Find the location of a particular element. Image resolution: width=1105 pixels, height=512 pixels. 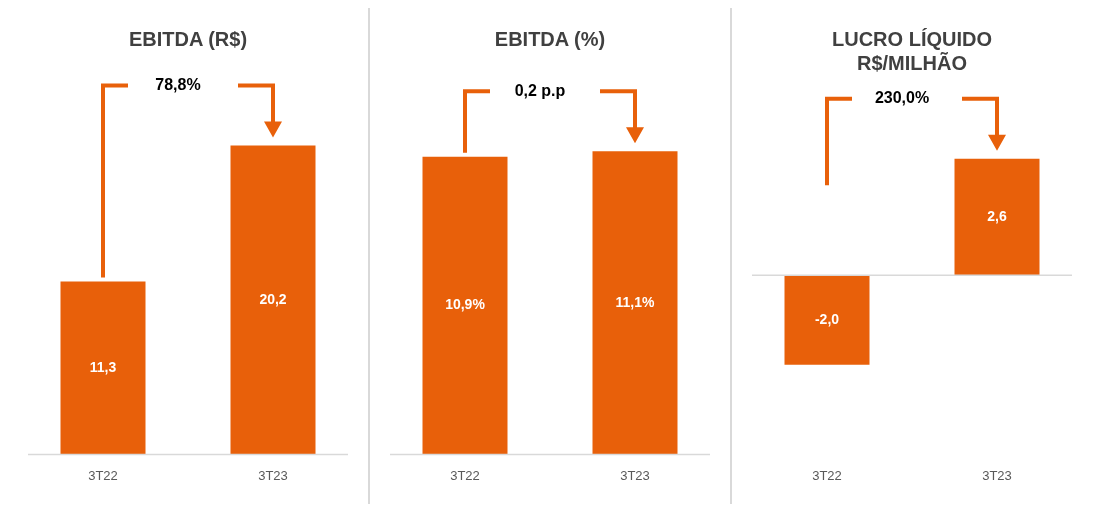

data-label: 11,3 is located at coordinates (103, 366).